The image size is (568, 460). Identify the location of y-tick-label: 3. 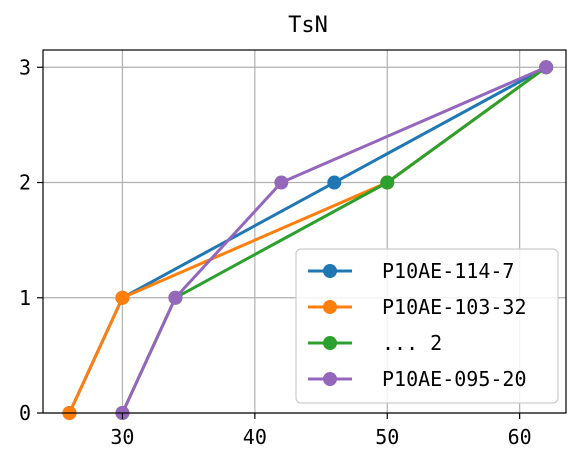
(25, 67).